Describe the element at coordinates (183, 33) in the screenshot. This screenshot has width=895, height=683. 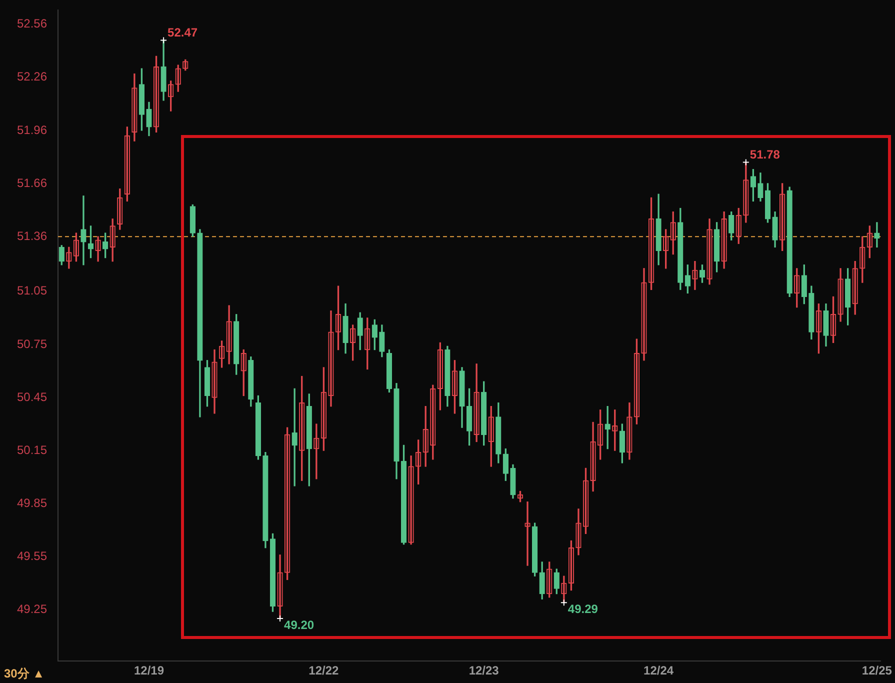
I see `annotation: 52.47` at that location.